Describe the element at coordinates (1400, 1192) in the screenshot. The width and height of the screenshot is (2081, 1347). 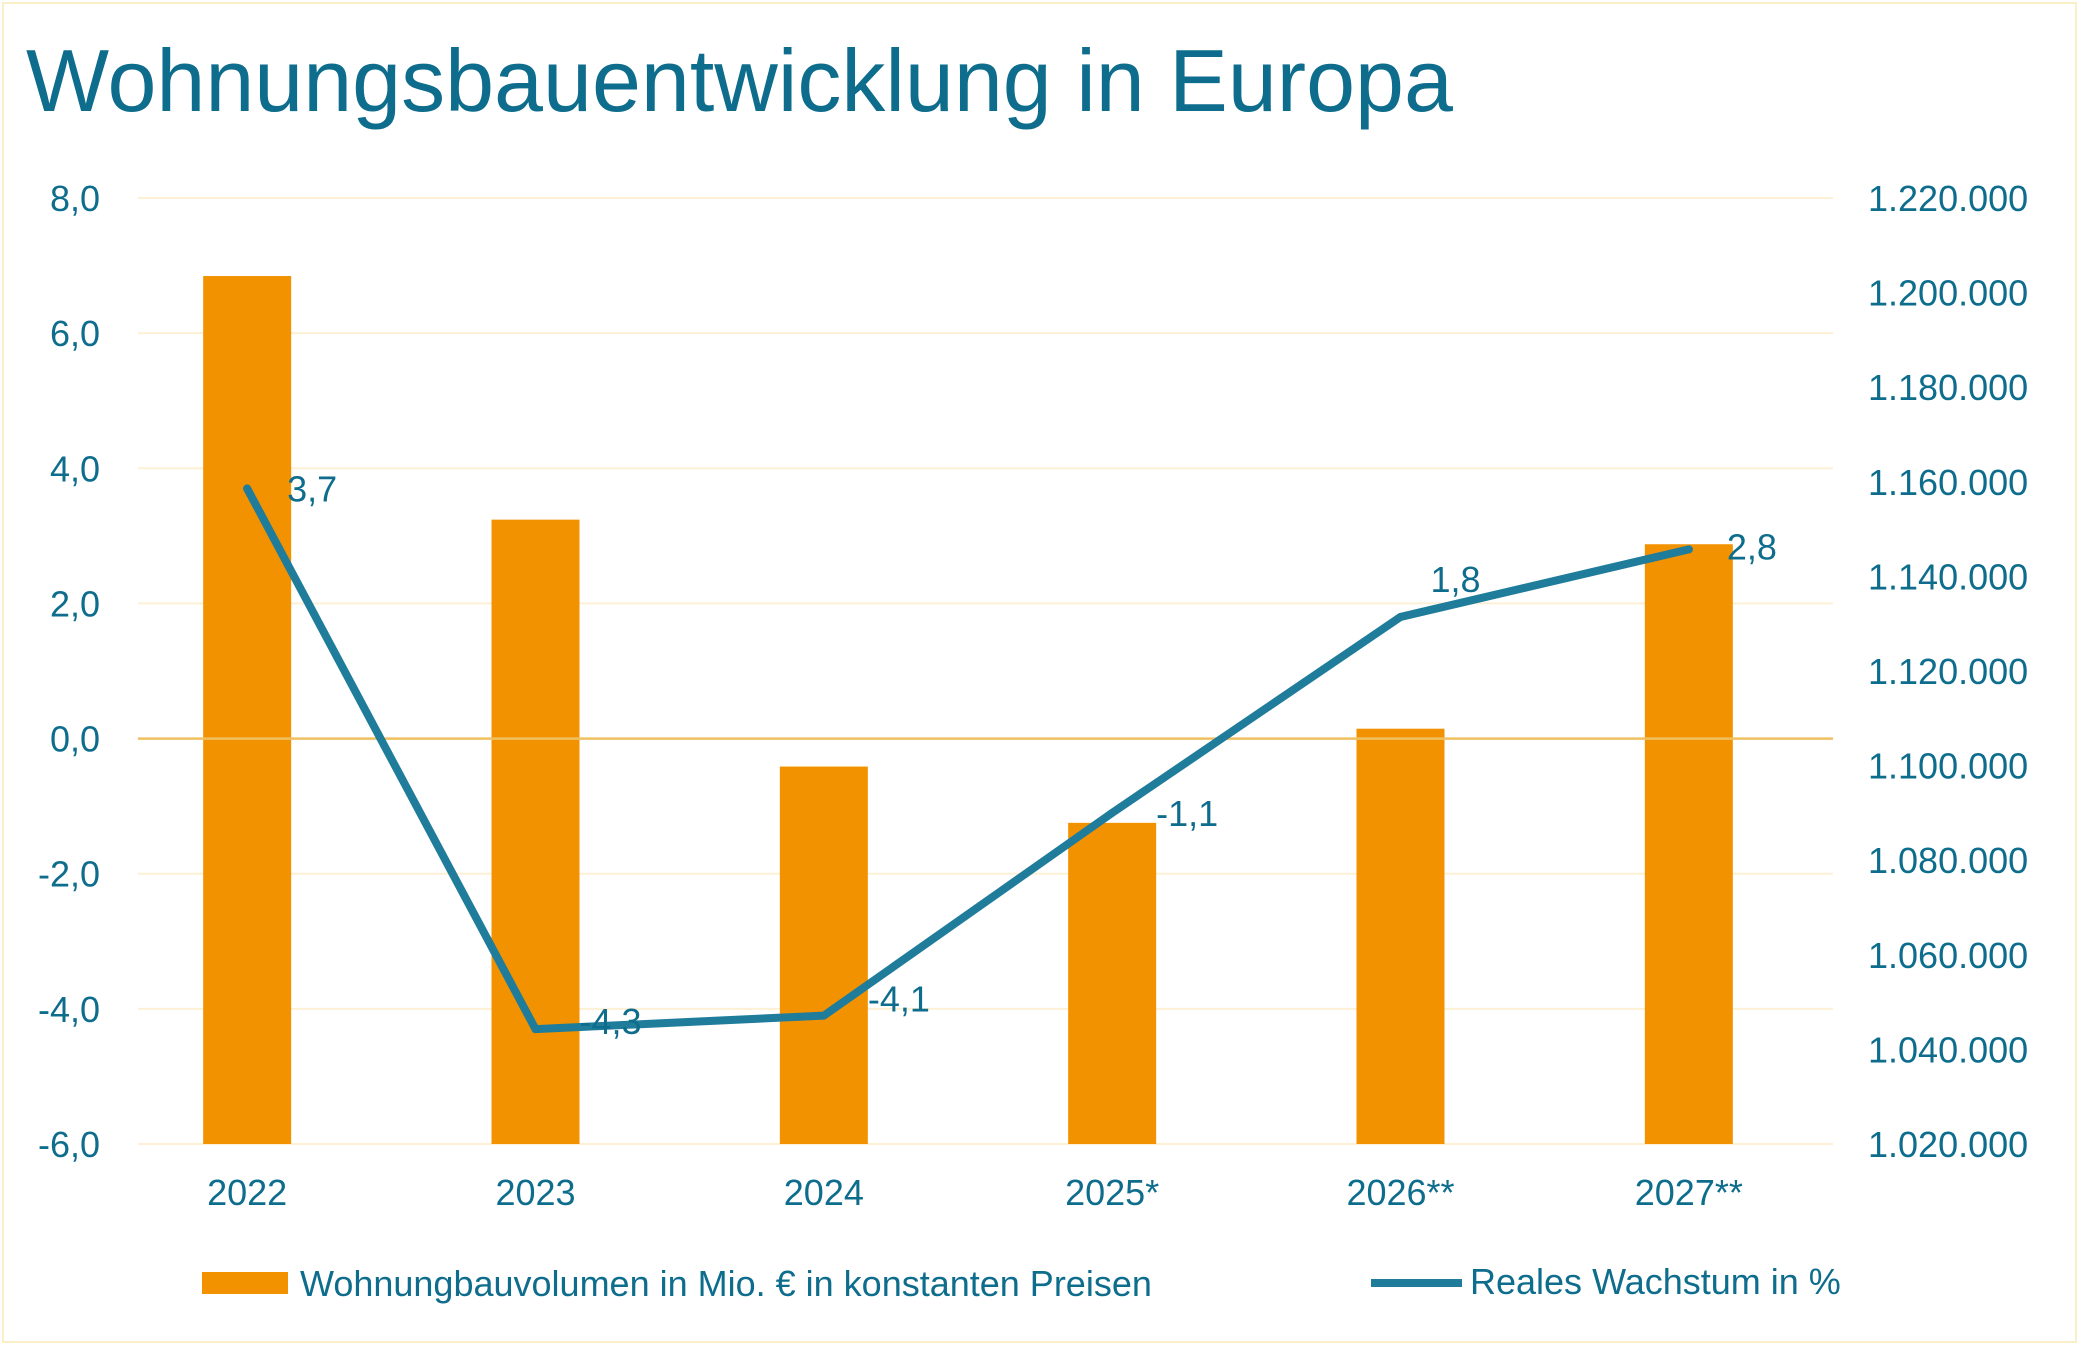
I see `x-tick-label: 2026**` at that location.